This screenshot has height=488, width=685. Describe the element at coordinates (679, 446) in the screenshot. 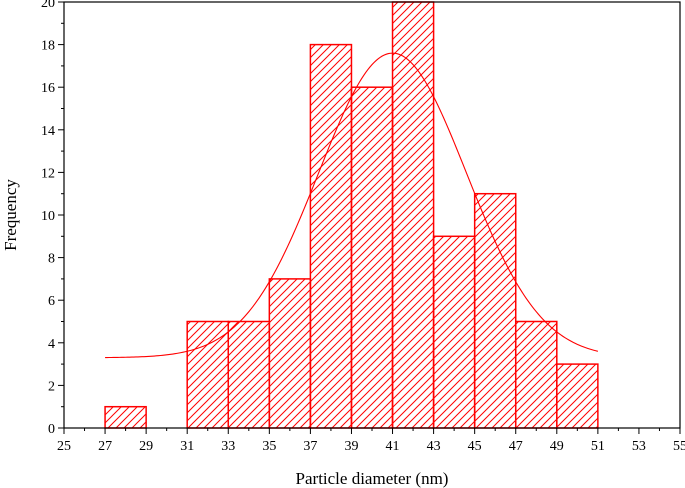

I see `x-tick-label: 55` at that location.